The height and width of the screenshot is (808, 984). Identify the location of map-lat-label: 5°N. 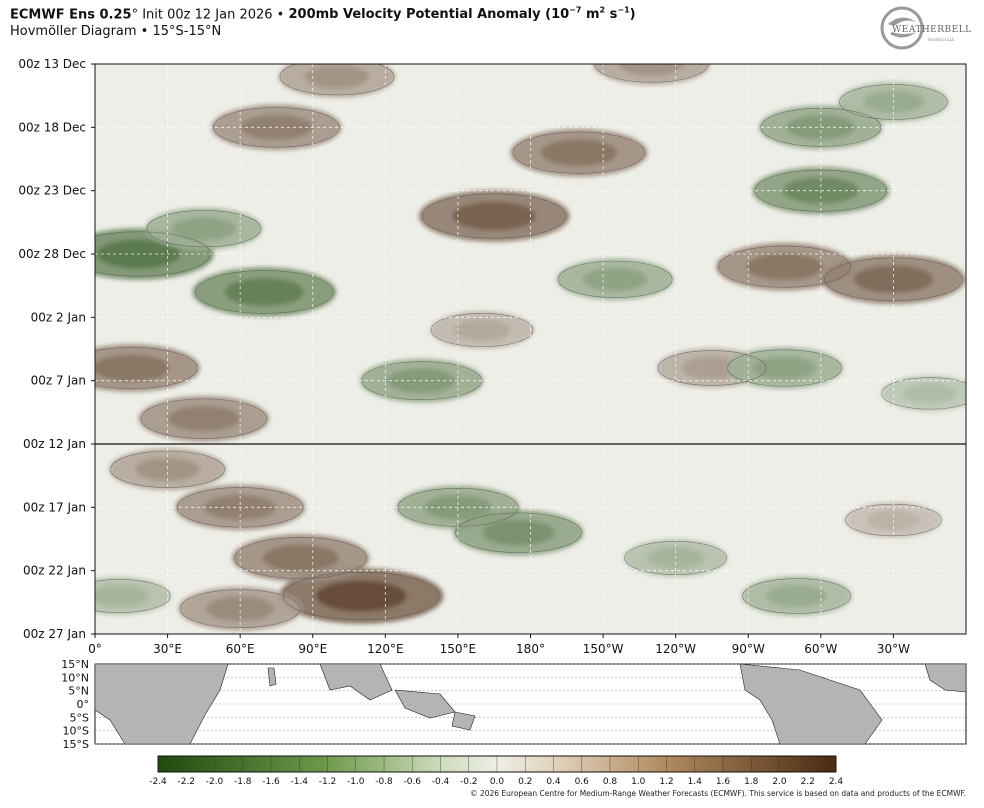
(78, 691).